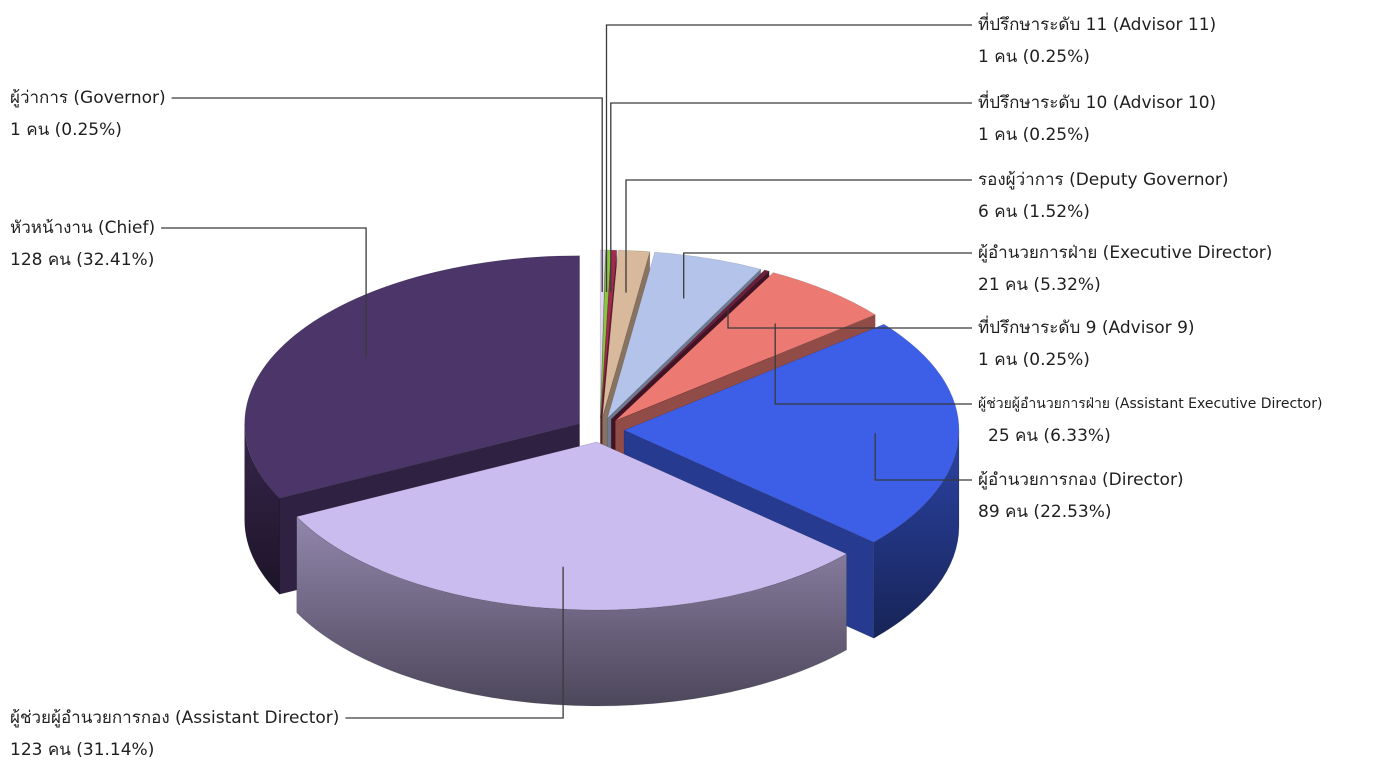  What do you see at coordinates (572, 526) in the screenshot?
I see `slice-assistant-director-top` at bounding box center [572, 526].